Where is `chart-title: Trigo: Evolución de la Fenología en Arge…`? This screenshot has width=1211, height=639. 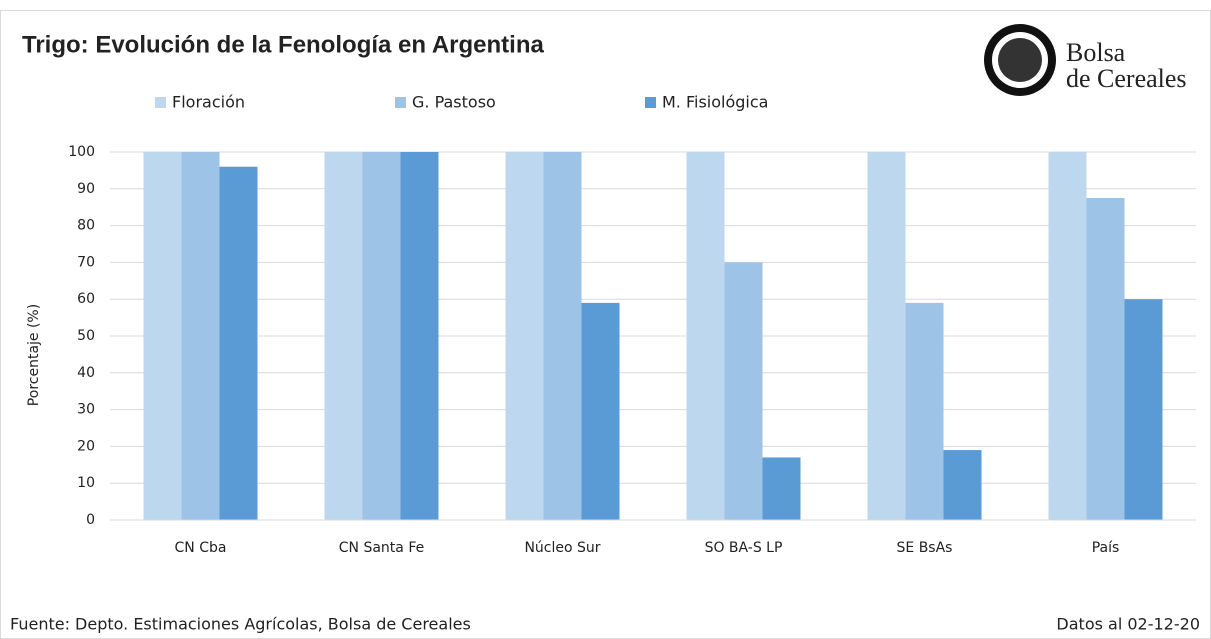 chart-title: Trigo: Evolución de la Fenología en Arge… is located at coordinates (283, 44).